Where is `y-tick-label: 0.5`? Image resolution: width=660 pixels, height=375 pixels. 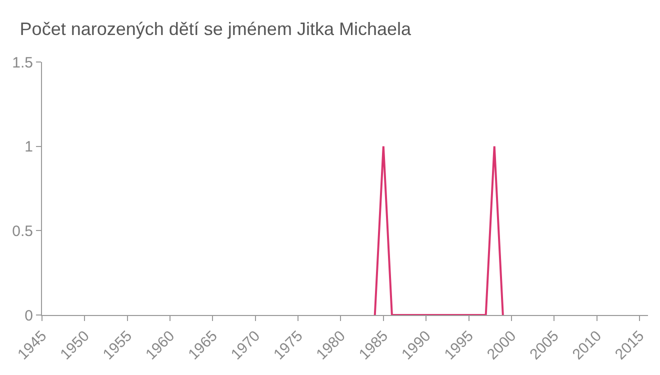
y-tick-label: 0.5 is located at coordinates (22, 231).